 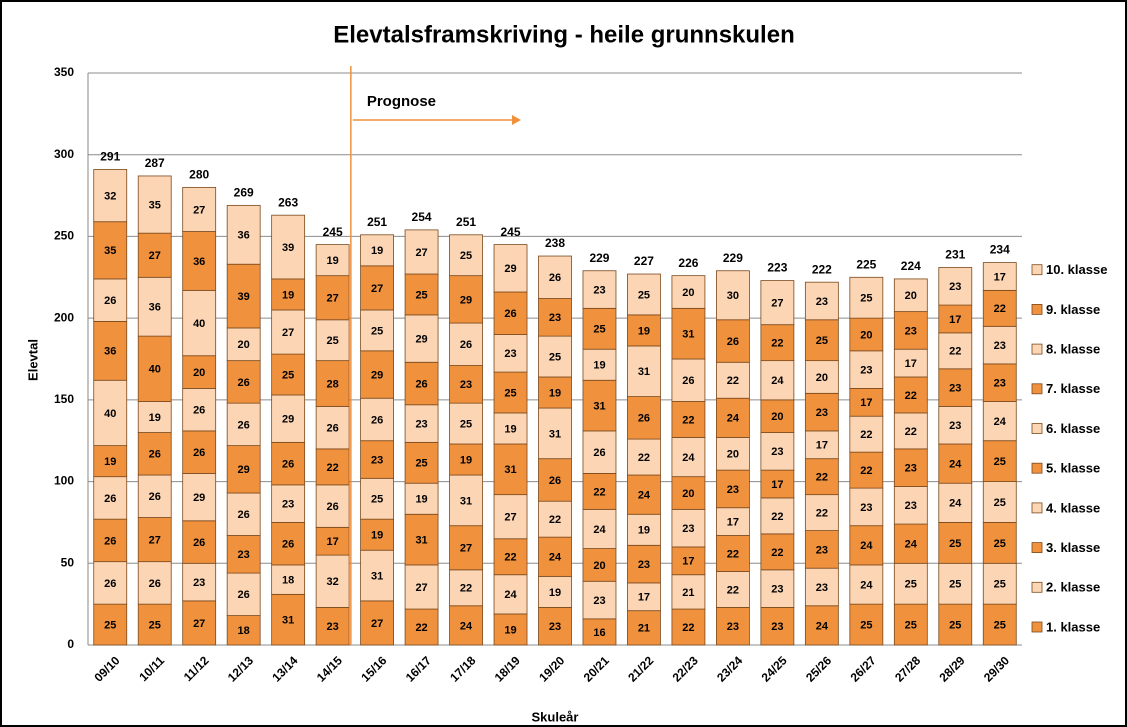 What do you see at coordinates (64, 236) in the screenshot?
I see `y-tick-label: 250` at bounding box center [64, 236].